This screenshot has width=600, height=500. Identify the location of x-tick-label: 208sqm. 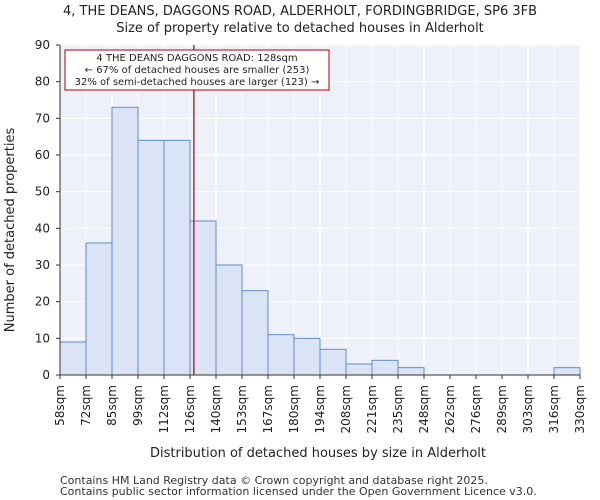
(346, 409).